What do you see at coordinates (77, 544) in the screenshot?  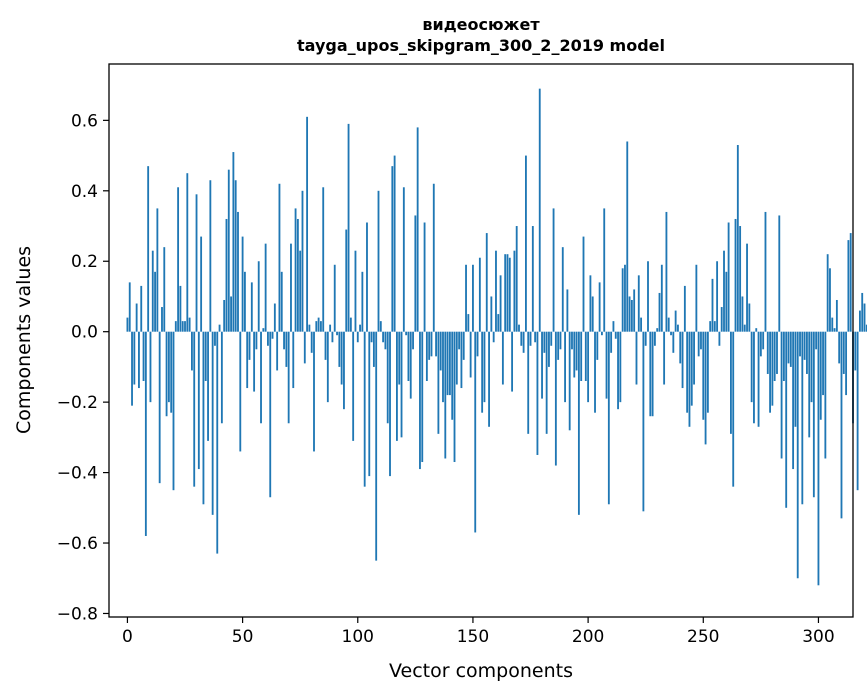 I see `y-tick-label: −0.6` at bounding box center [77, 544].